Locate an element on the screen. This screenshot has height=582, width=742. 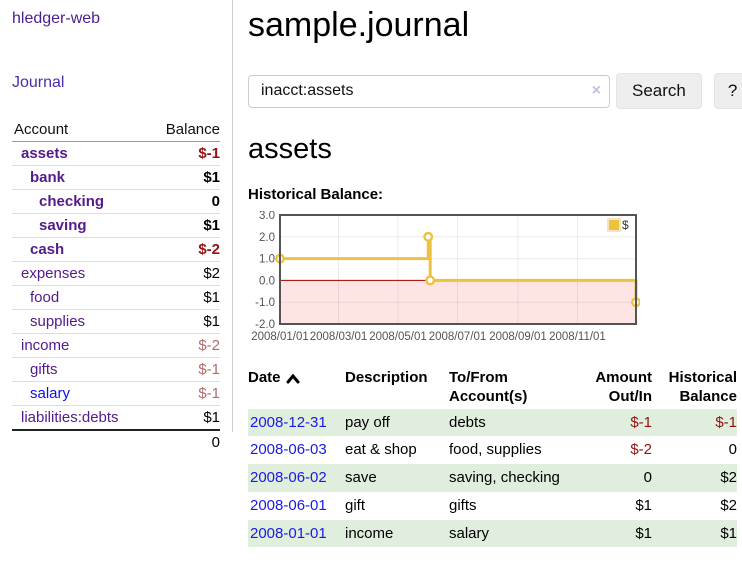
svg-text: 2008/05/01 is located at coordinates (398, 337).